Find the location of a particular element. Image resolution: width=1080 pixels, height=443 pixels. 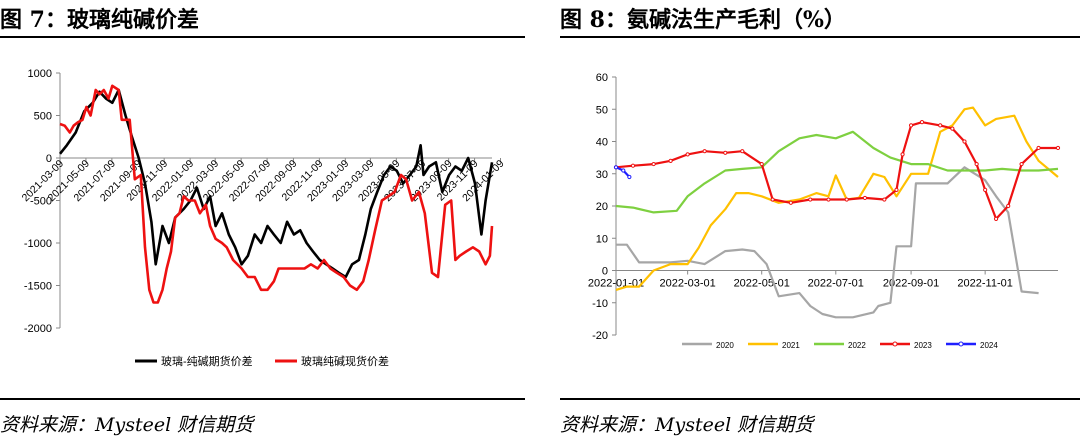

y-tick-label: 10 is located at coordinates (602, 239).